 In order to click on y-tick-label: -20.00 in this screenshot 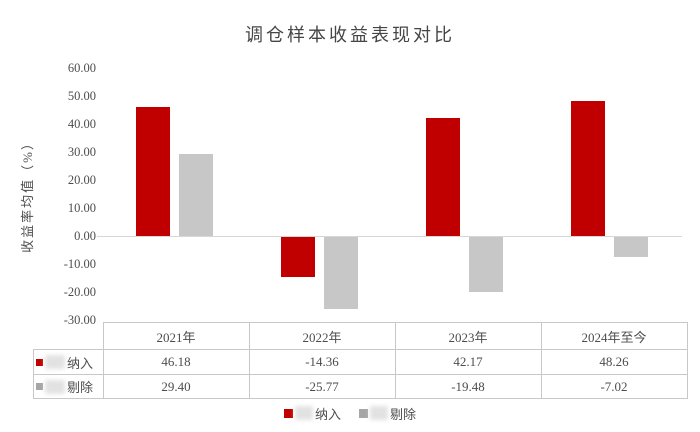, I will do `click(79, 292)`.